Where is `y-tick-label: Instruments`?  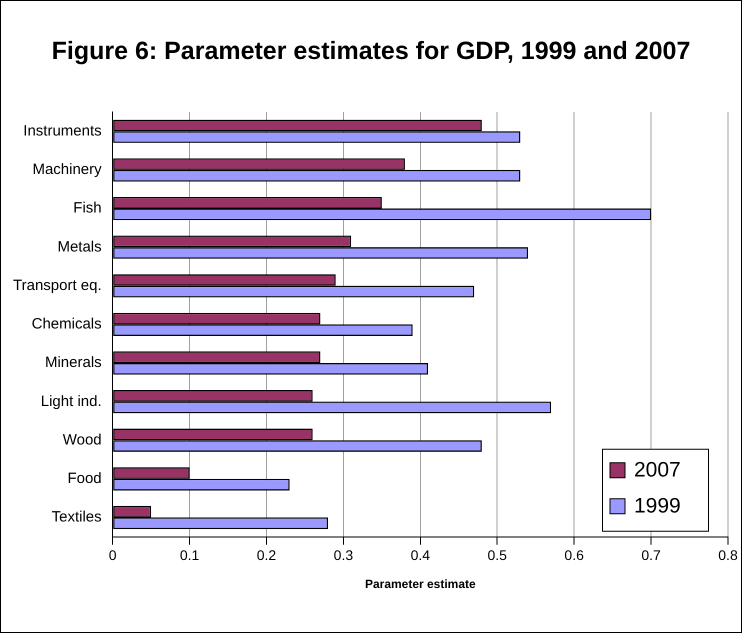 y-tick-label: Instruments is located at coordinates (62, 131).